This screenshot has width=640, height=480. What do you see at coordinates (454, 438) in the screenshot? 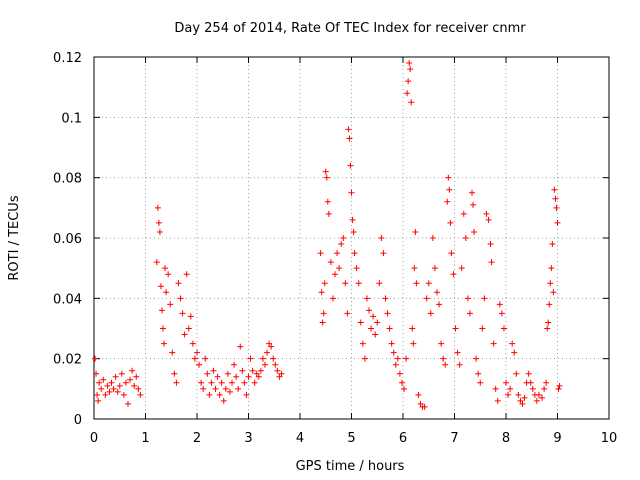
I see `x-tick-label: 7` at bounding box center [454, 438].